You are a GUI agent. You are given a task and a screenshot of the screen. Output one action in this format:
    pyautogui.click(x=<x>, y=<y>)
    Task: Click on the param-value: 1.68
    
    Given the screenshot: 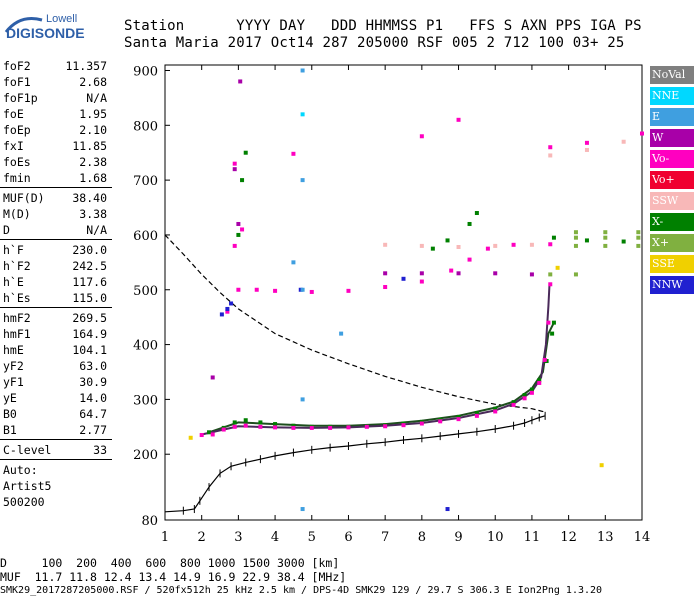 What is the action you would take?
    pyautogui.click(x=93, y=178)
    